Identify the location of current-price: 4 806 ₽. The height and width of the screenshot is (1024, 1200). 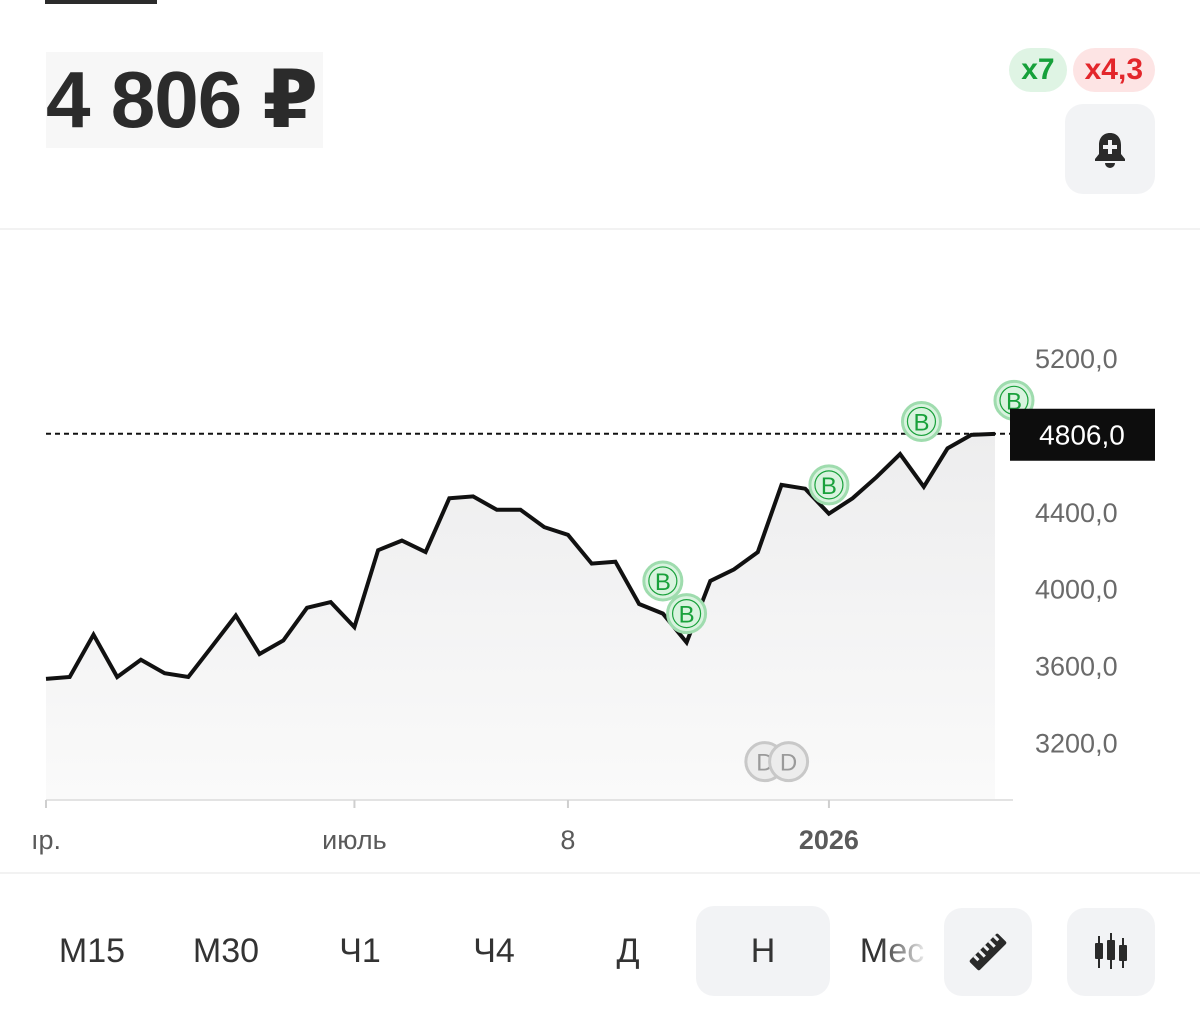
(185, 100).